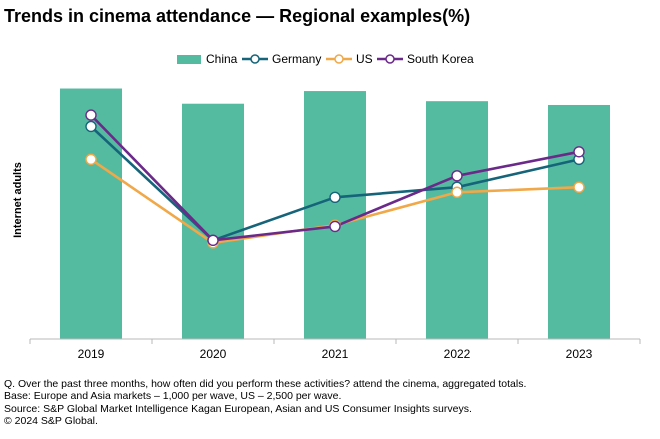  What do you see at coordinates (18, 200) in the screenshot?
I see `y-axis-label: Internet adults` at bounding box center [18, 200].